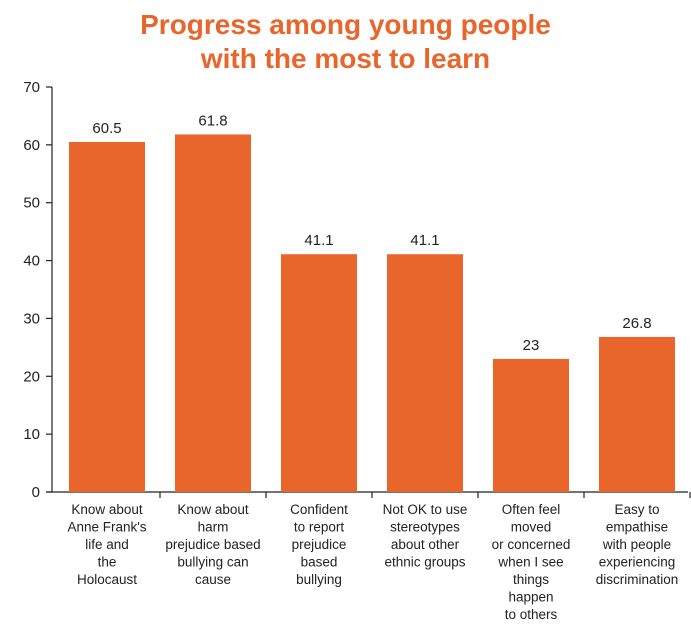 The image size is (691, 628). I want to click on x-tick-label: to report, so click(319, 527).